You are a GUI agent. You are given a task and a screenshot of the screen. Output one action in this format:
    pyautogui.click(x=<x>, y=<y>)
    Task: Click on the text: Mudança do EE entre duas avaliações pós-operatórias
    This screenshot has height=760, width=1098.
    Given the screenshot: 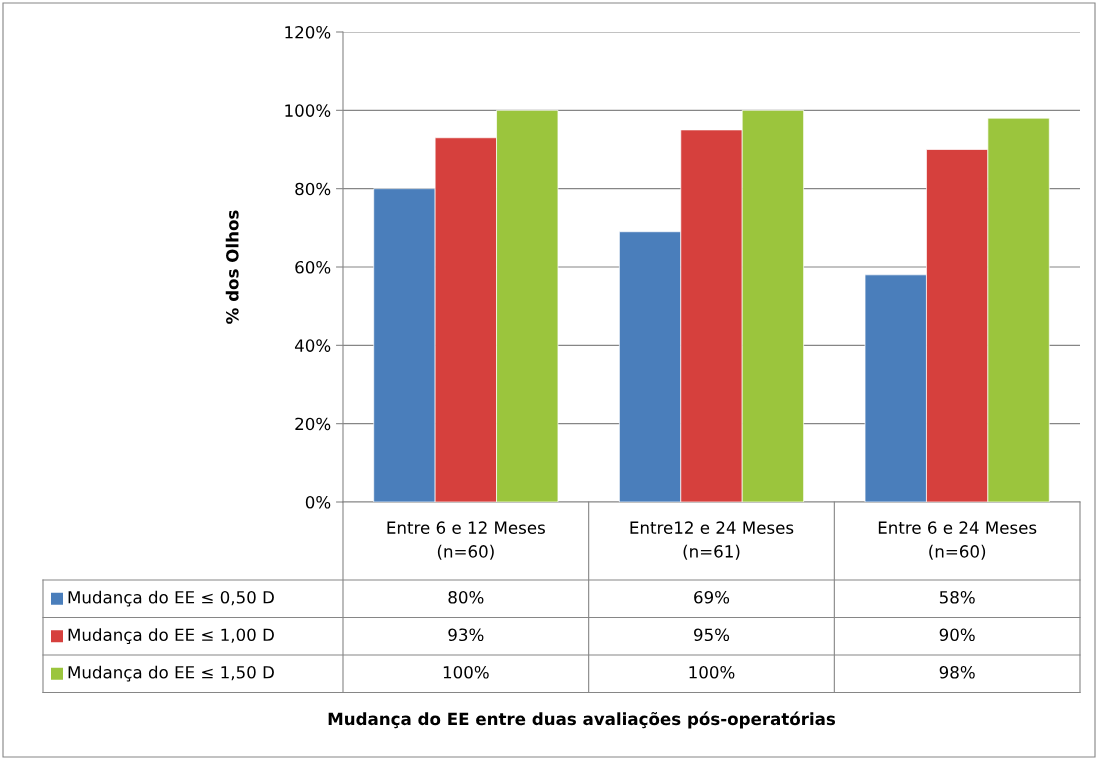 What is the action you would take?
    pyautogui.click(x=582, y=720)
    